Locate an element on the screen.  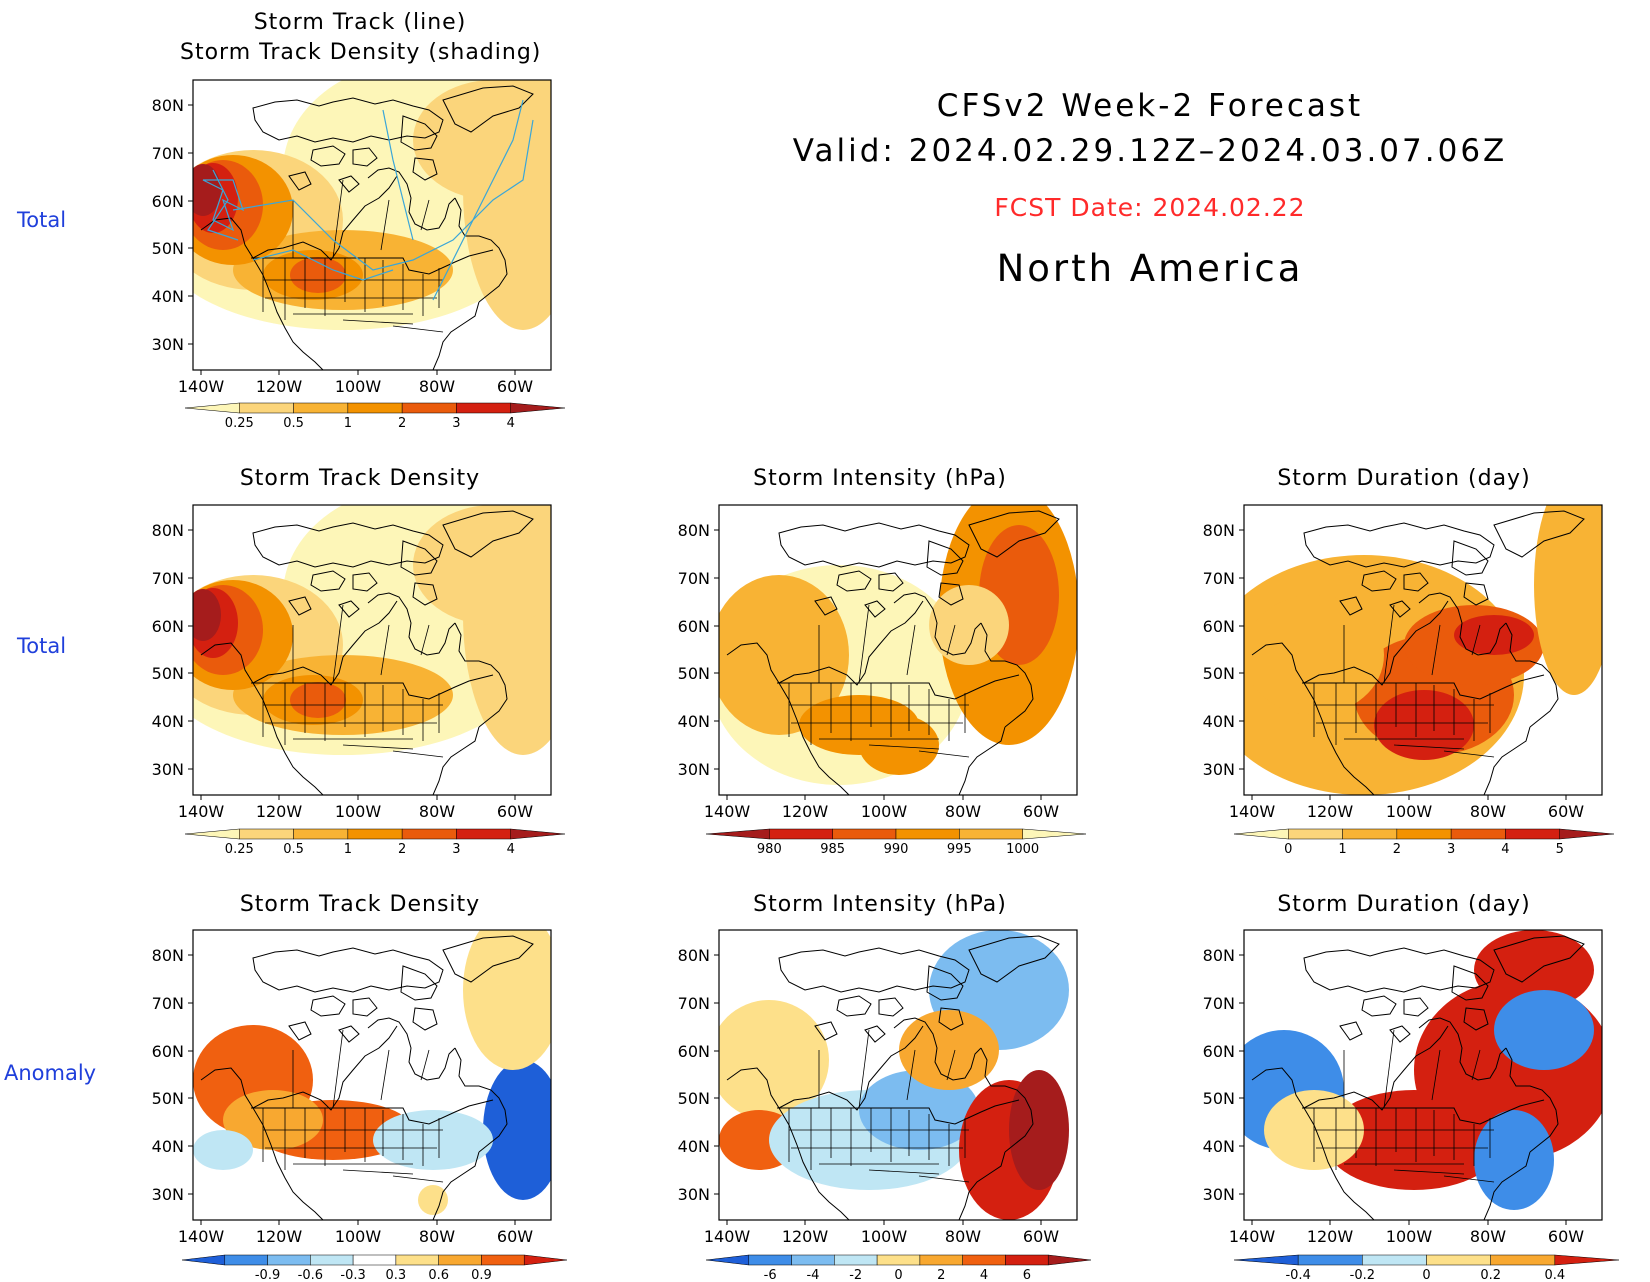
map-panel-3: 80N 70N 60N 50N 40N 30N 140W 120W 100W 80W 60W is located at coordinates (878, 662).